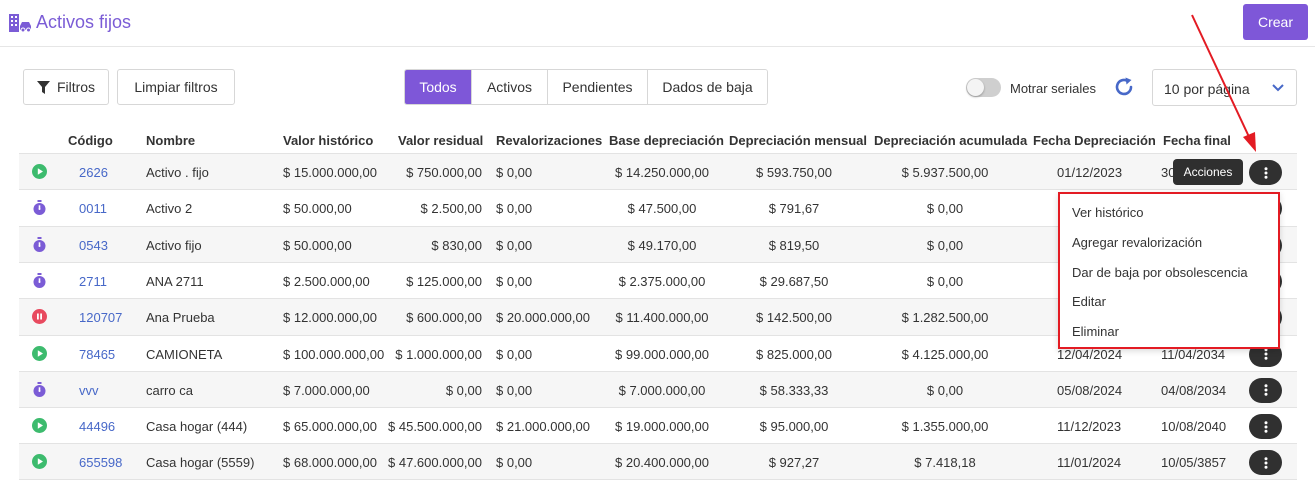  Describe the element at coordinates (97, 427) in the screenshot. I see `cell-codigo: 44496` at that location.